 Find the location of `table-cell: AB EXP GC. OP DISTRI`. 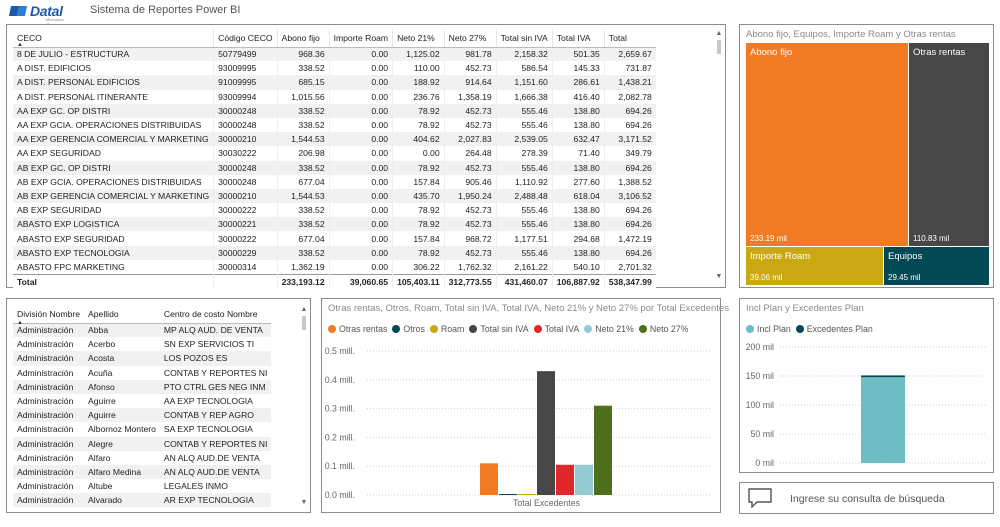

table-cell: AB EXP GC. OP DISTRI is located at coordinates (113, 167).